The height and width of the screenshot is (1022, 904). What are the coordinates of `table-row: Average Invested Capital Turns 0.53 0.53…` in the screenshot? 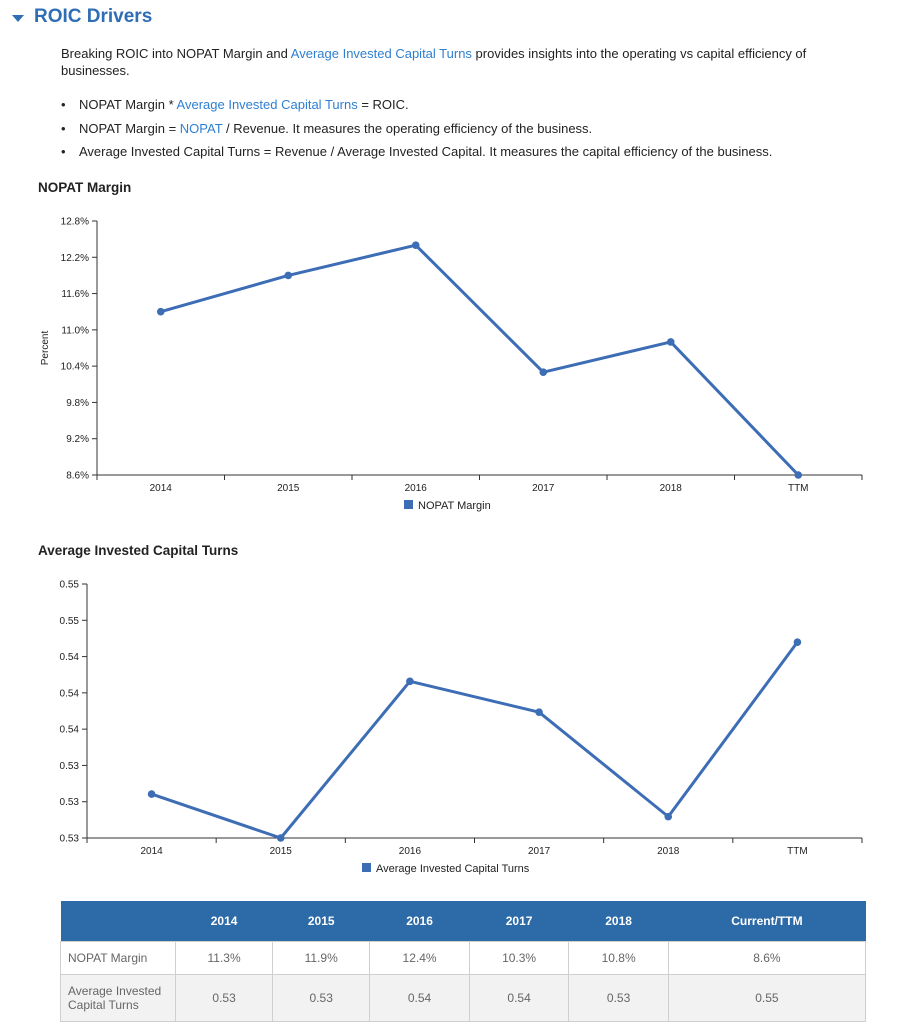 It's located at (463, 998).